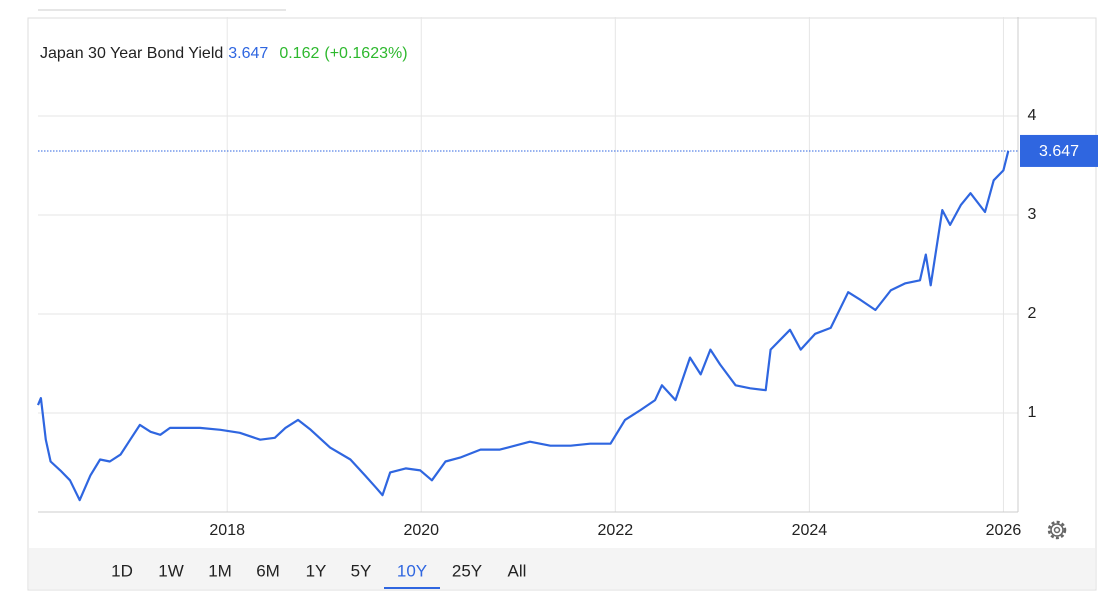 This screenshot has height=607, width=1106. Describe the element at coordinates (562, 568) in the screenshot. I see `range-bar` at that location.